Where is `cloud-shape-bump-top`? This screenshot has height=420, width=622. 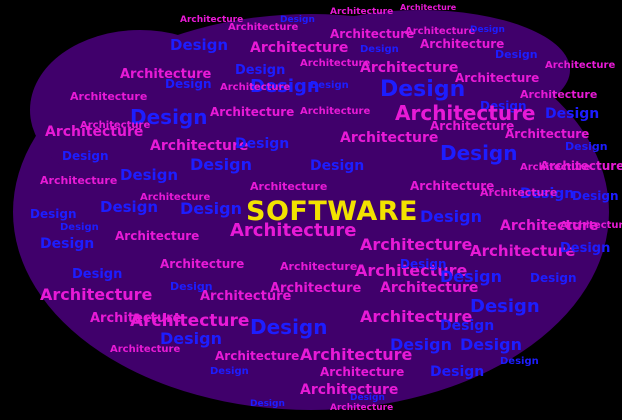
cloud-shape-bump-top is located at coordinates (420, 70).